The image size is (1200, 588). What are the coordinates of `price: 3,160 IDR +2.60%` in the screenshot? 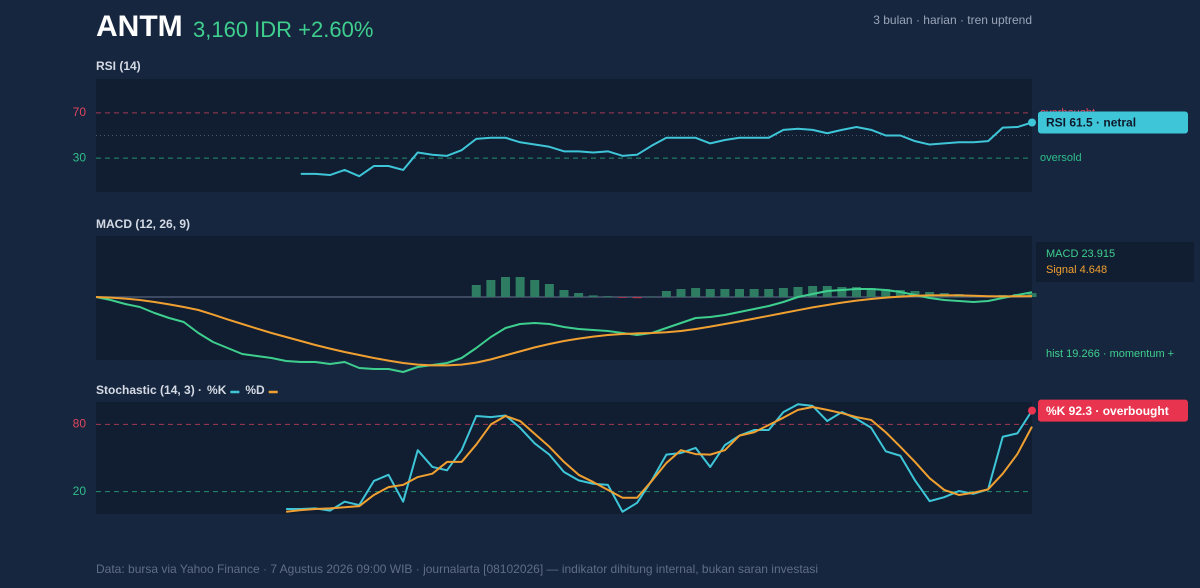 It's located at (283, 29).